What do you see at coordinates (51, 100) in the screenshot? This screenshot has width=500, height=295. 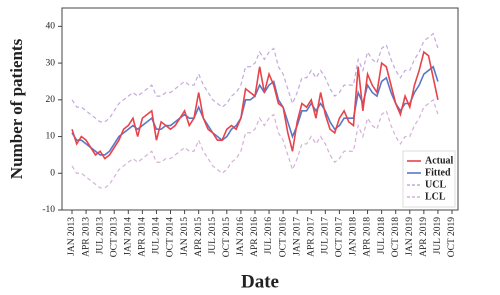 I see `y-tick-label: 20` at bounding box center [51, 100].